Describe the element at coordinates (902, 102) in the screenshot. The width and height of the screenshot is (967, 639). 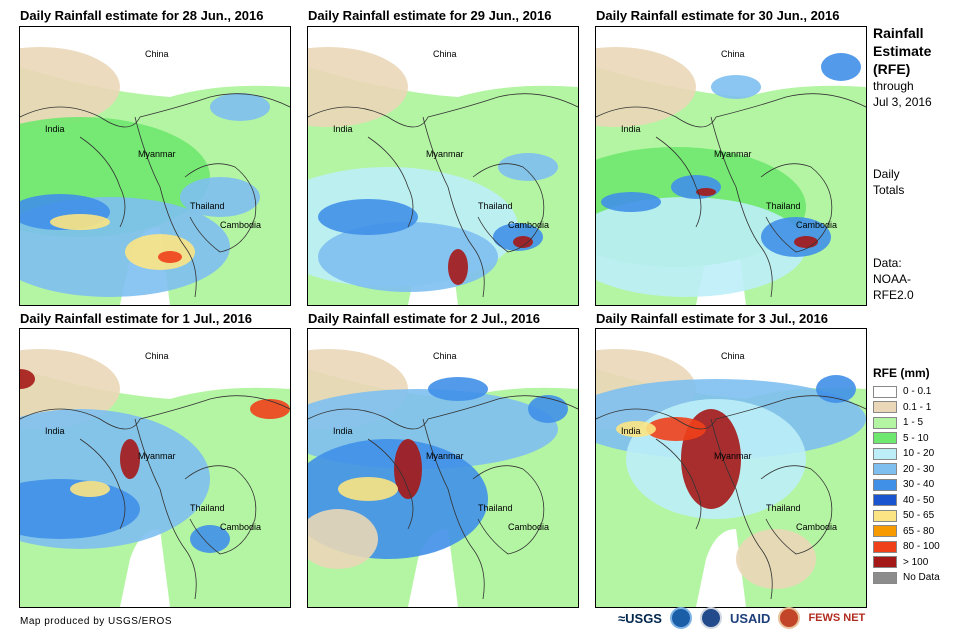
I see `through-date: Jul 3, 2016` at that location.